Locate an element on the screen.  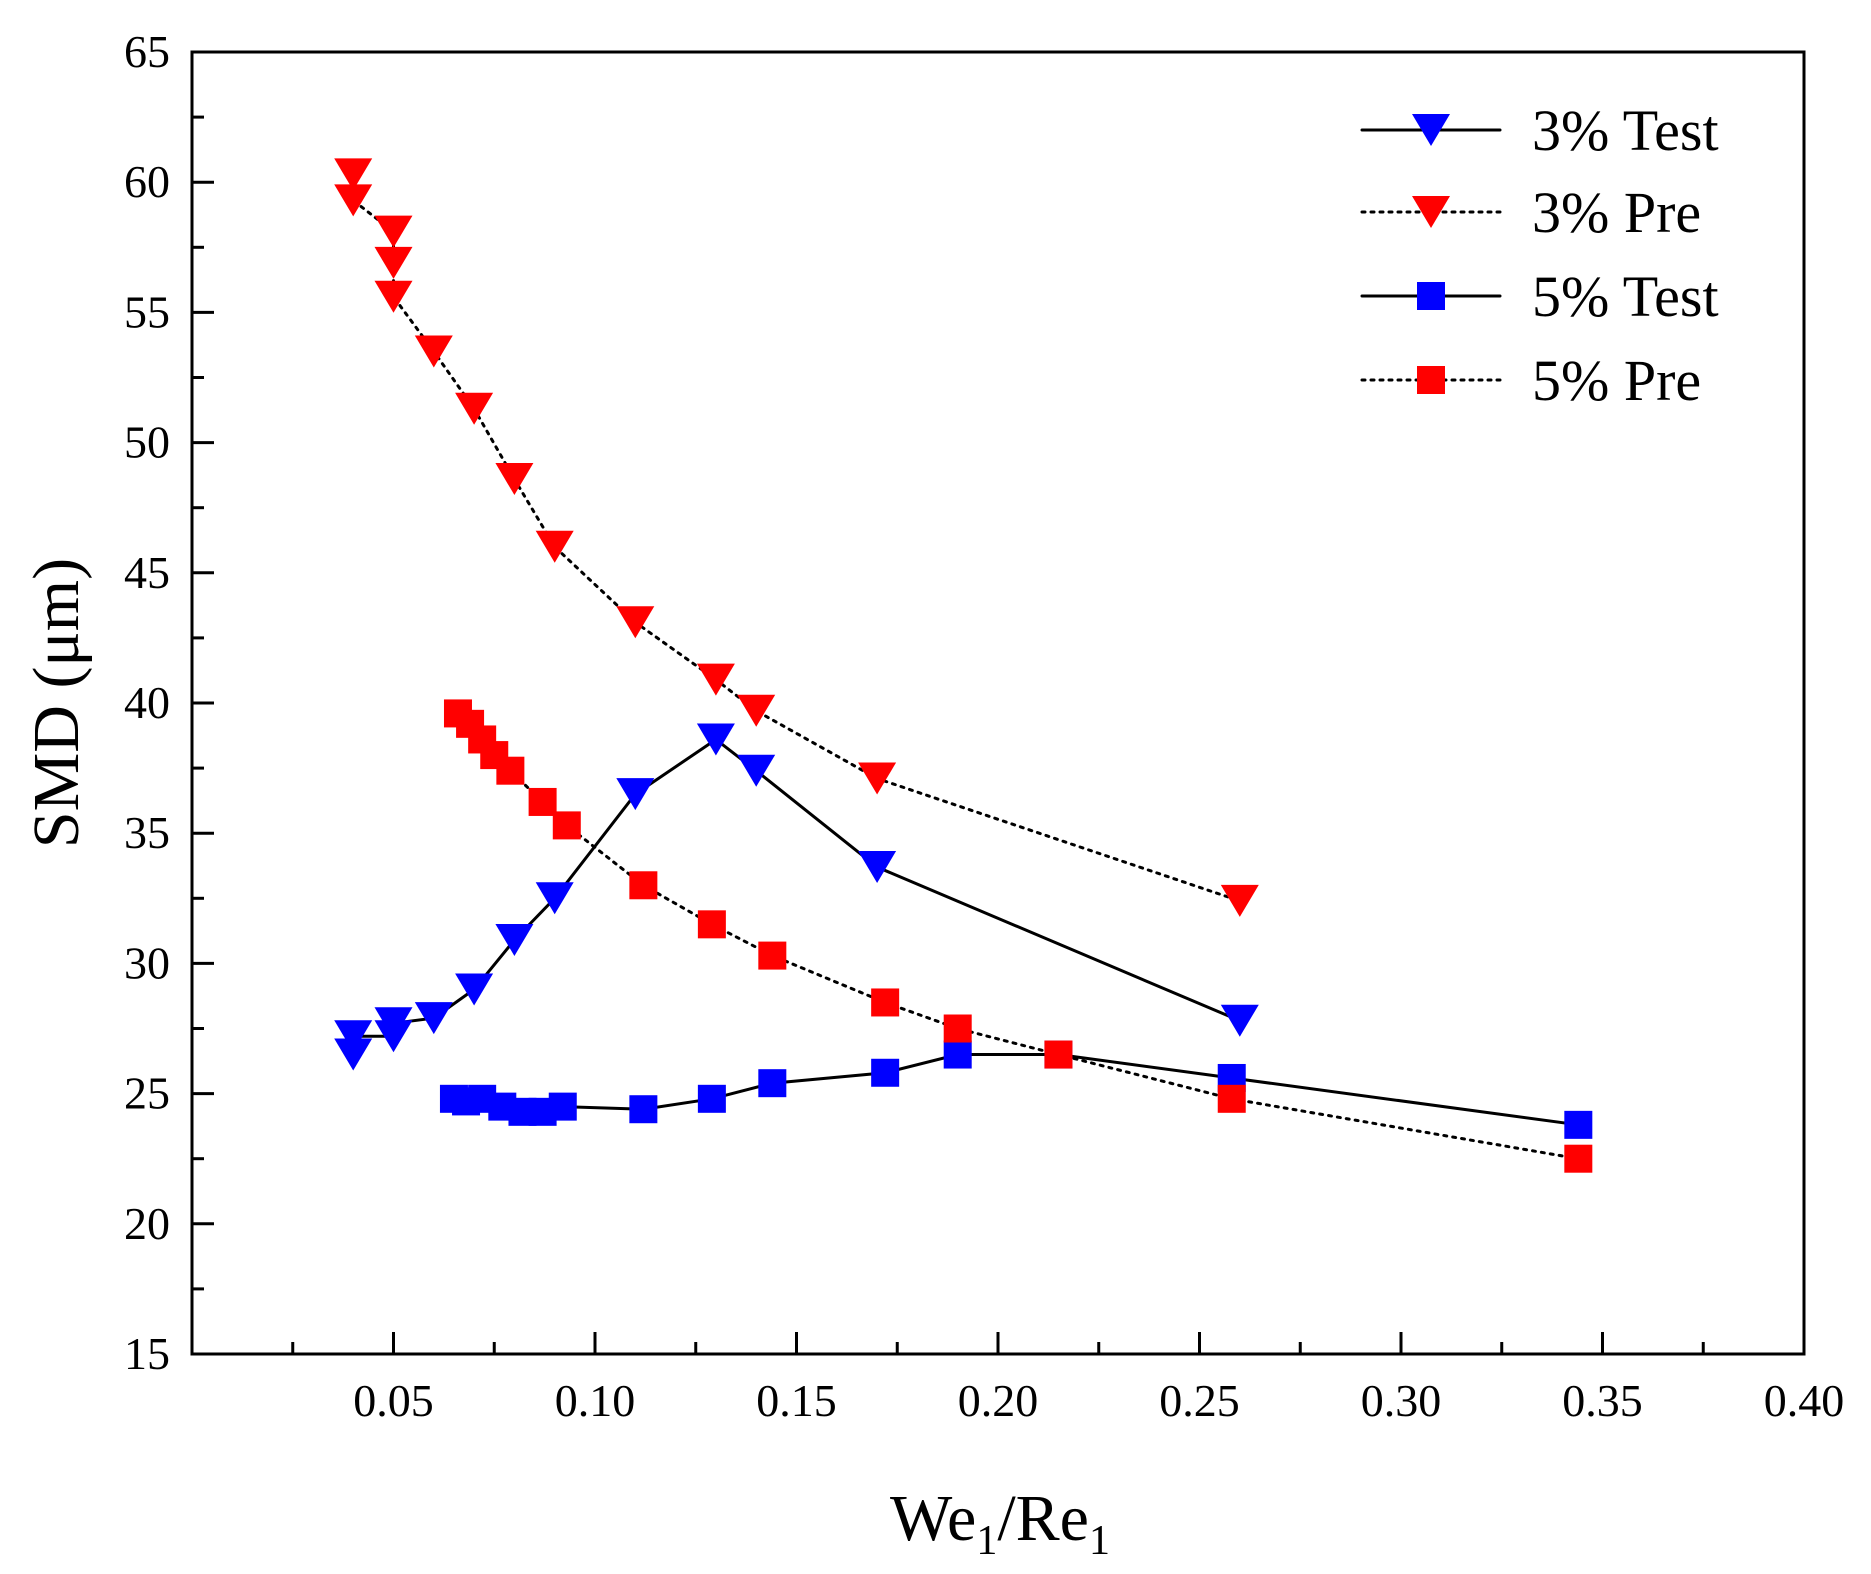
y-tick-label: 55 is located at coordinates (147, 311).